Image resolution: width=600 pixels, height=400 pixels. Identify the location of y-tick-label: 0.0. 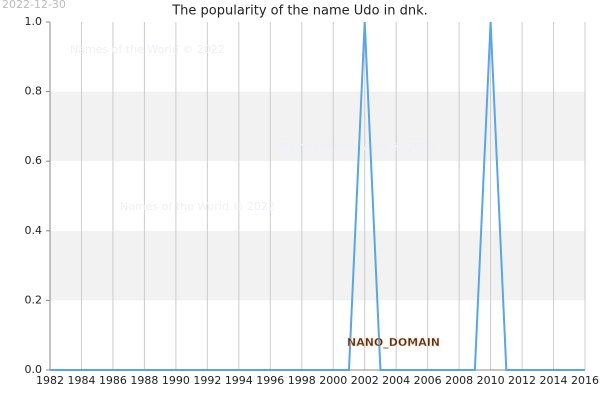
(34, 369).